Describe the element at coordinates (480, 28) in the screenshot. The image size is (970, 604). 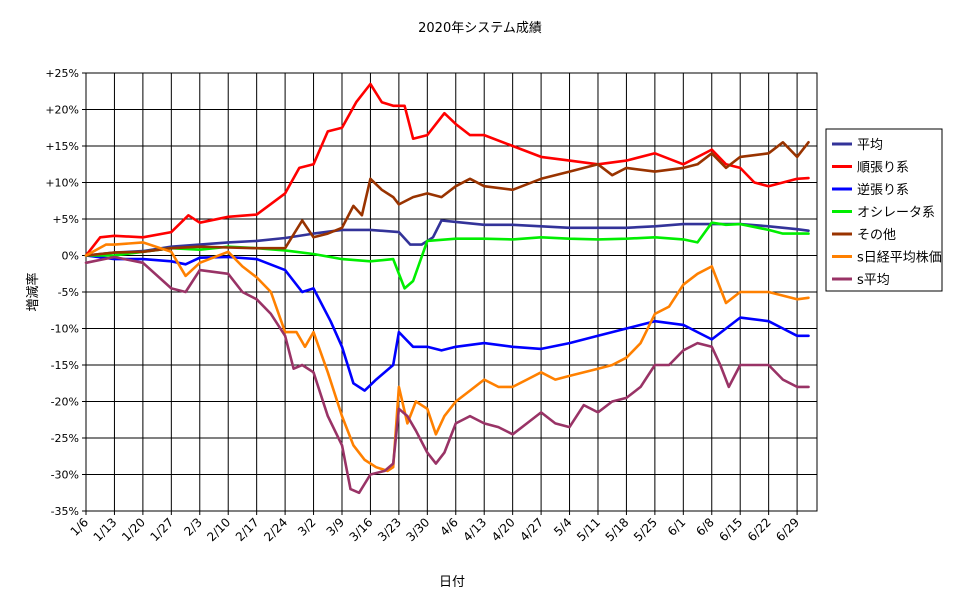
I see `chart-title: 2020年システム成績` at that location.